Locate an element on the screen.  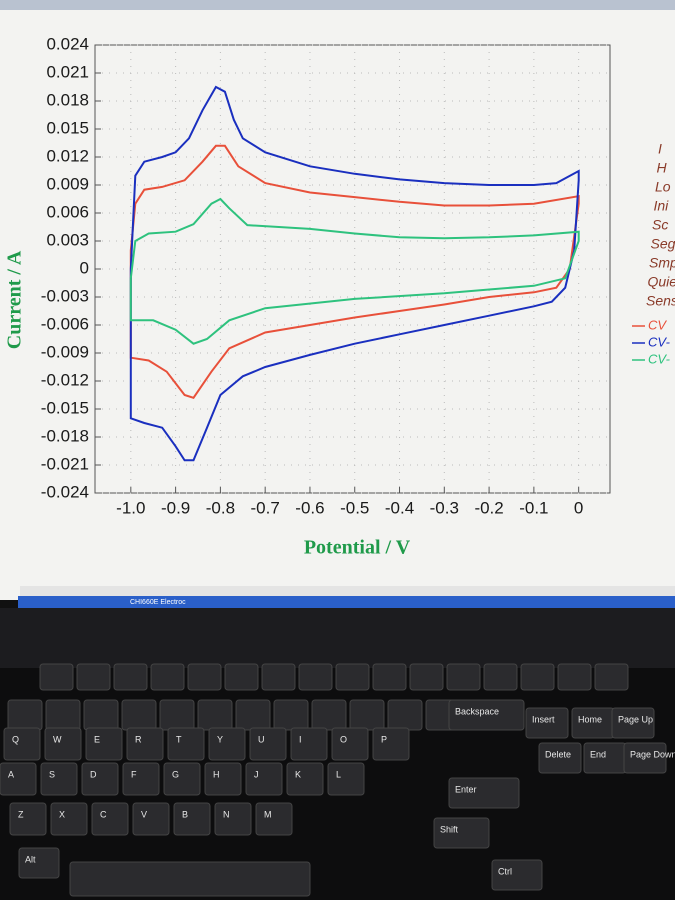
title-bar is located at coordinates (337, 5).